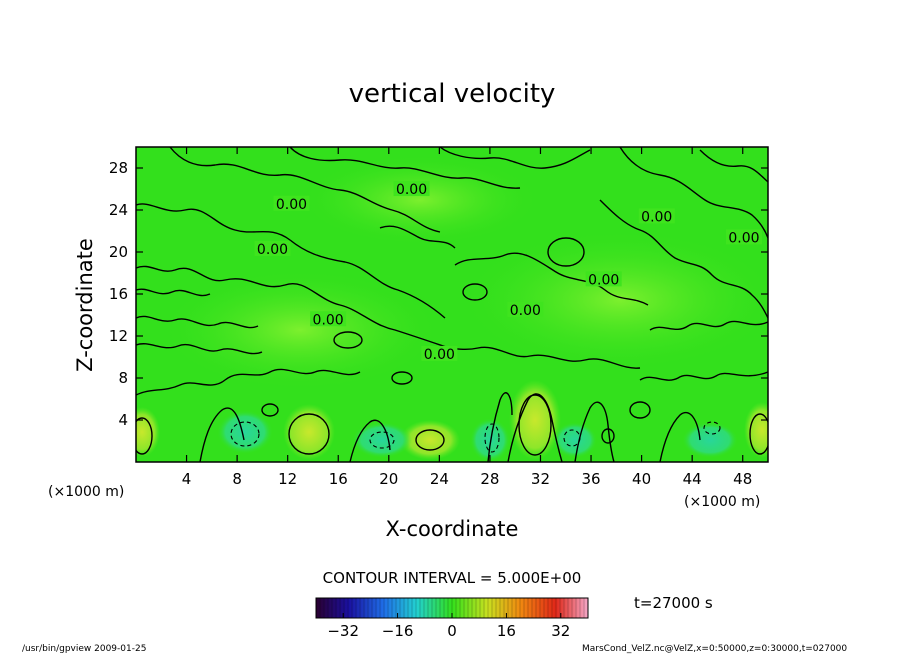 The height and width of the screenshot is (654, 904). I want to click on colorbar-gradient, so click(452, 608).